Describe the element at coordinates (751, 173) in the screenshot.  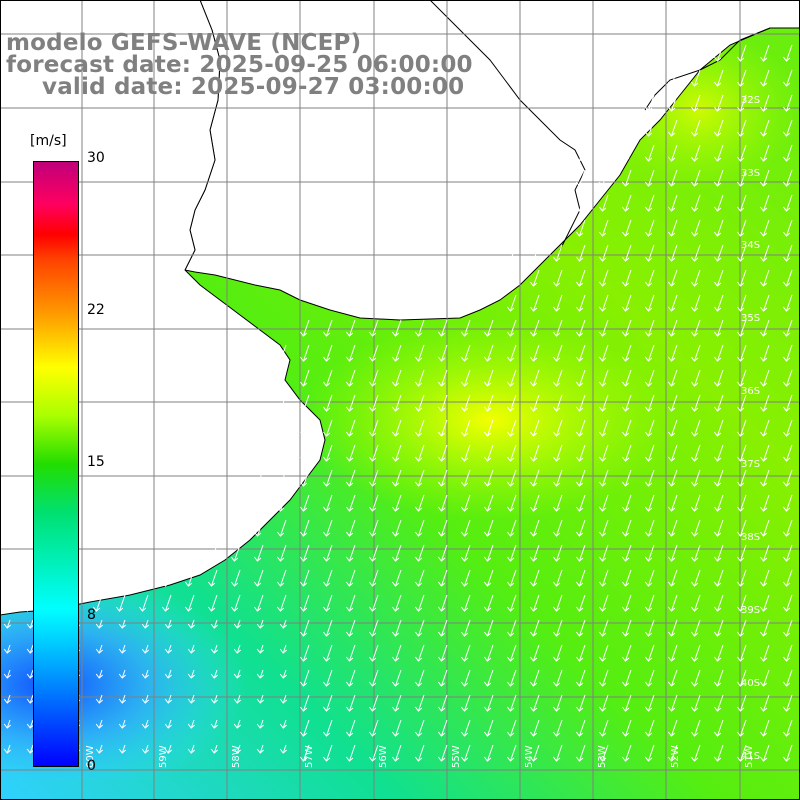
I see `lat-label: 33S` at that location.